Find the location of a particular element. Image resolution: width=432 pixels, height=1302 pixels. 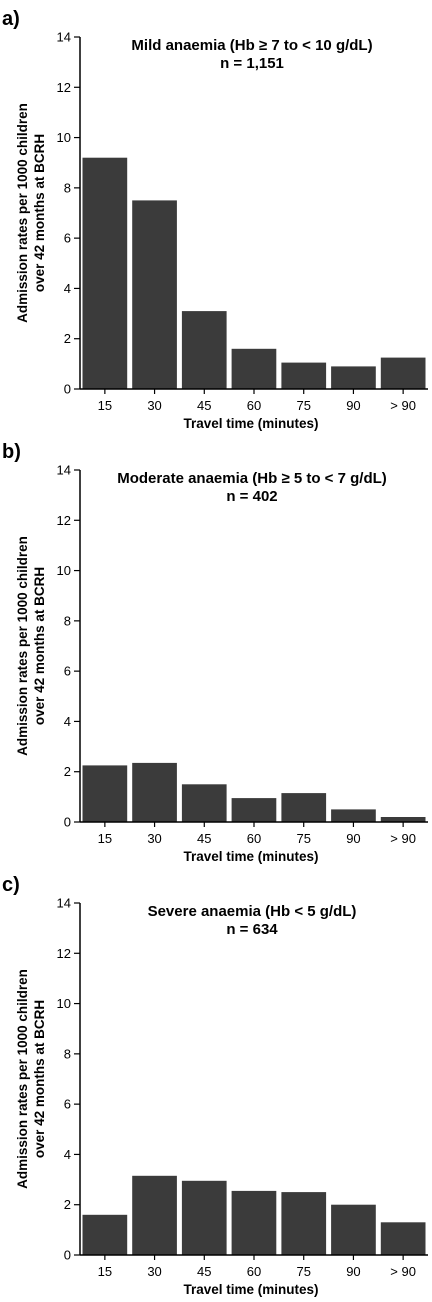

chart-subtitle: n = 1,151 is located at coordinates (252, 63).